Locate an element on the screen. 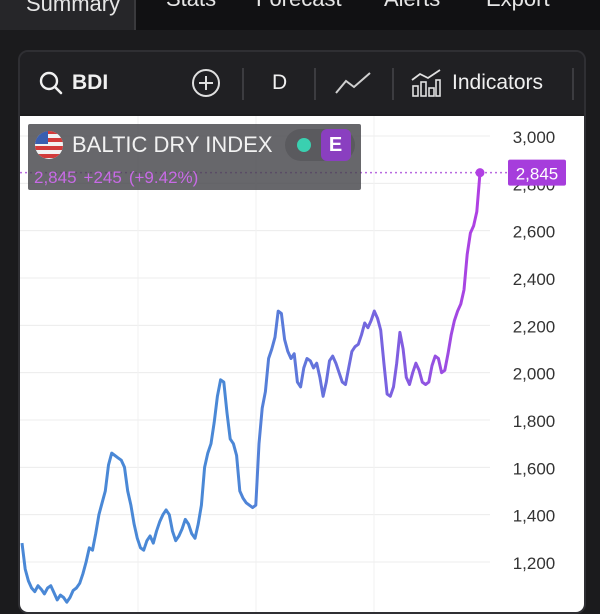  tab-summary: Summary is located at coordinates (68, 15).